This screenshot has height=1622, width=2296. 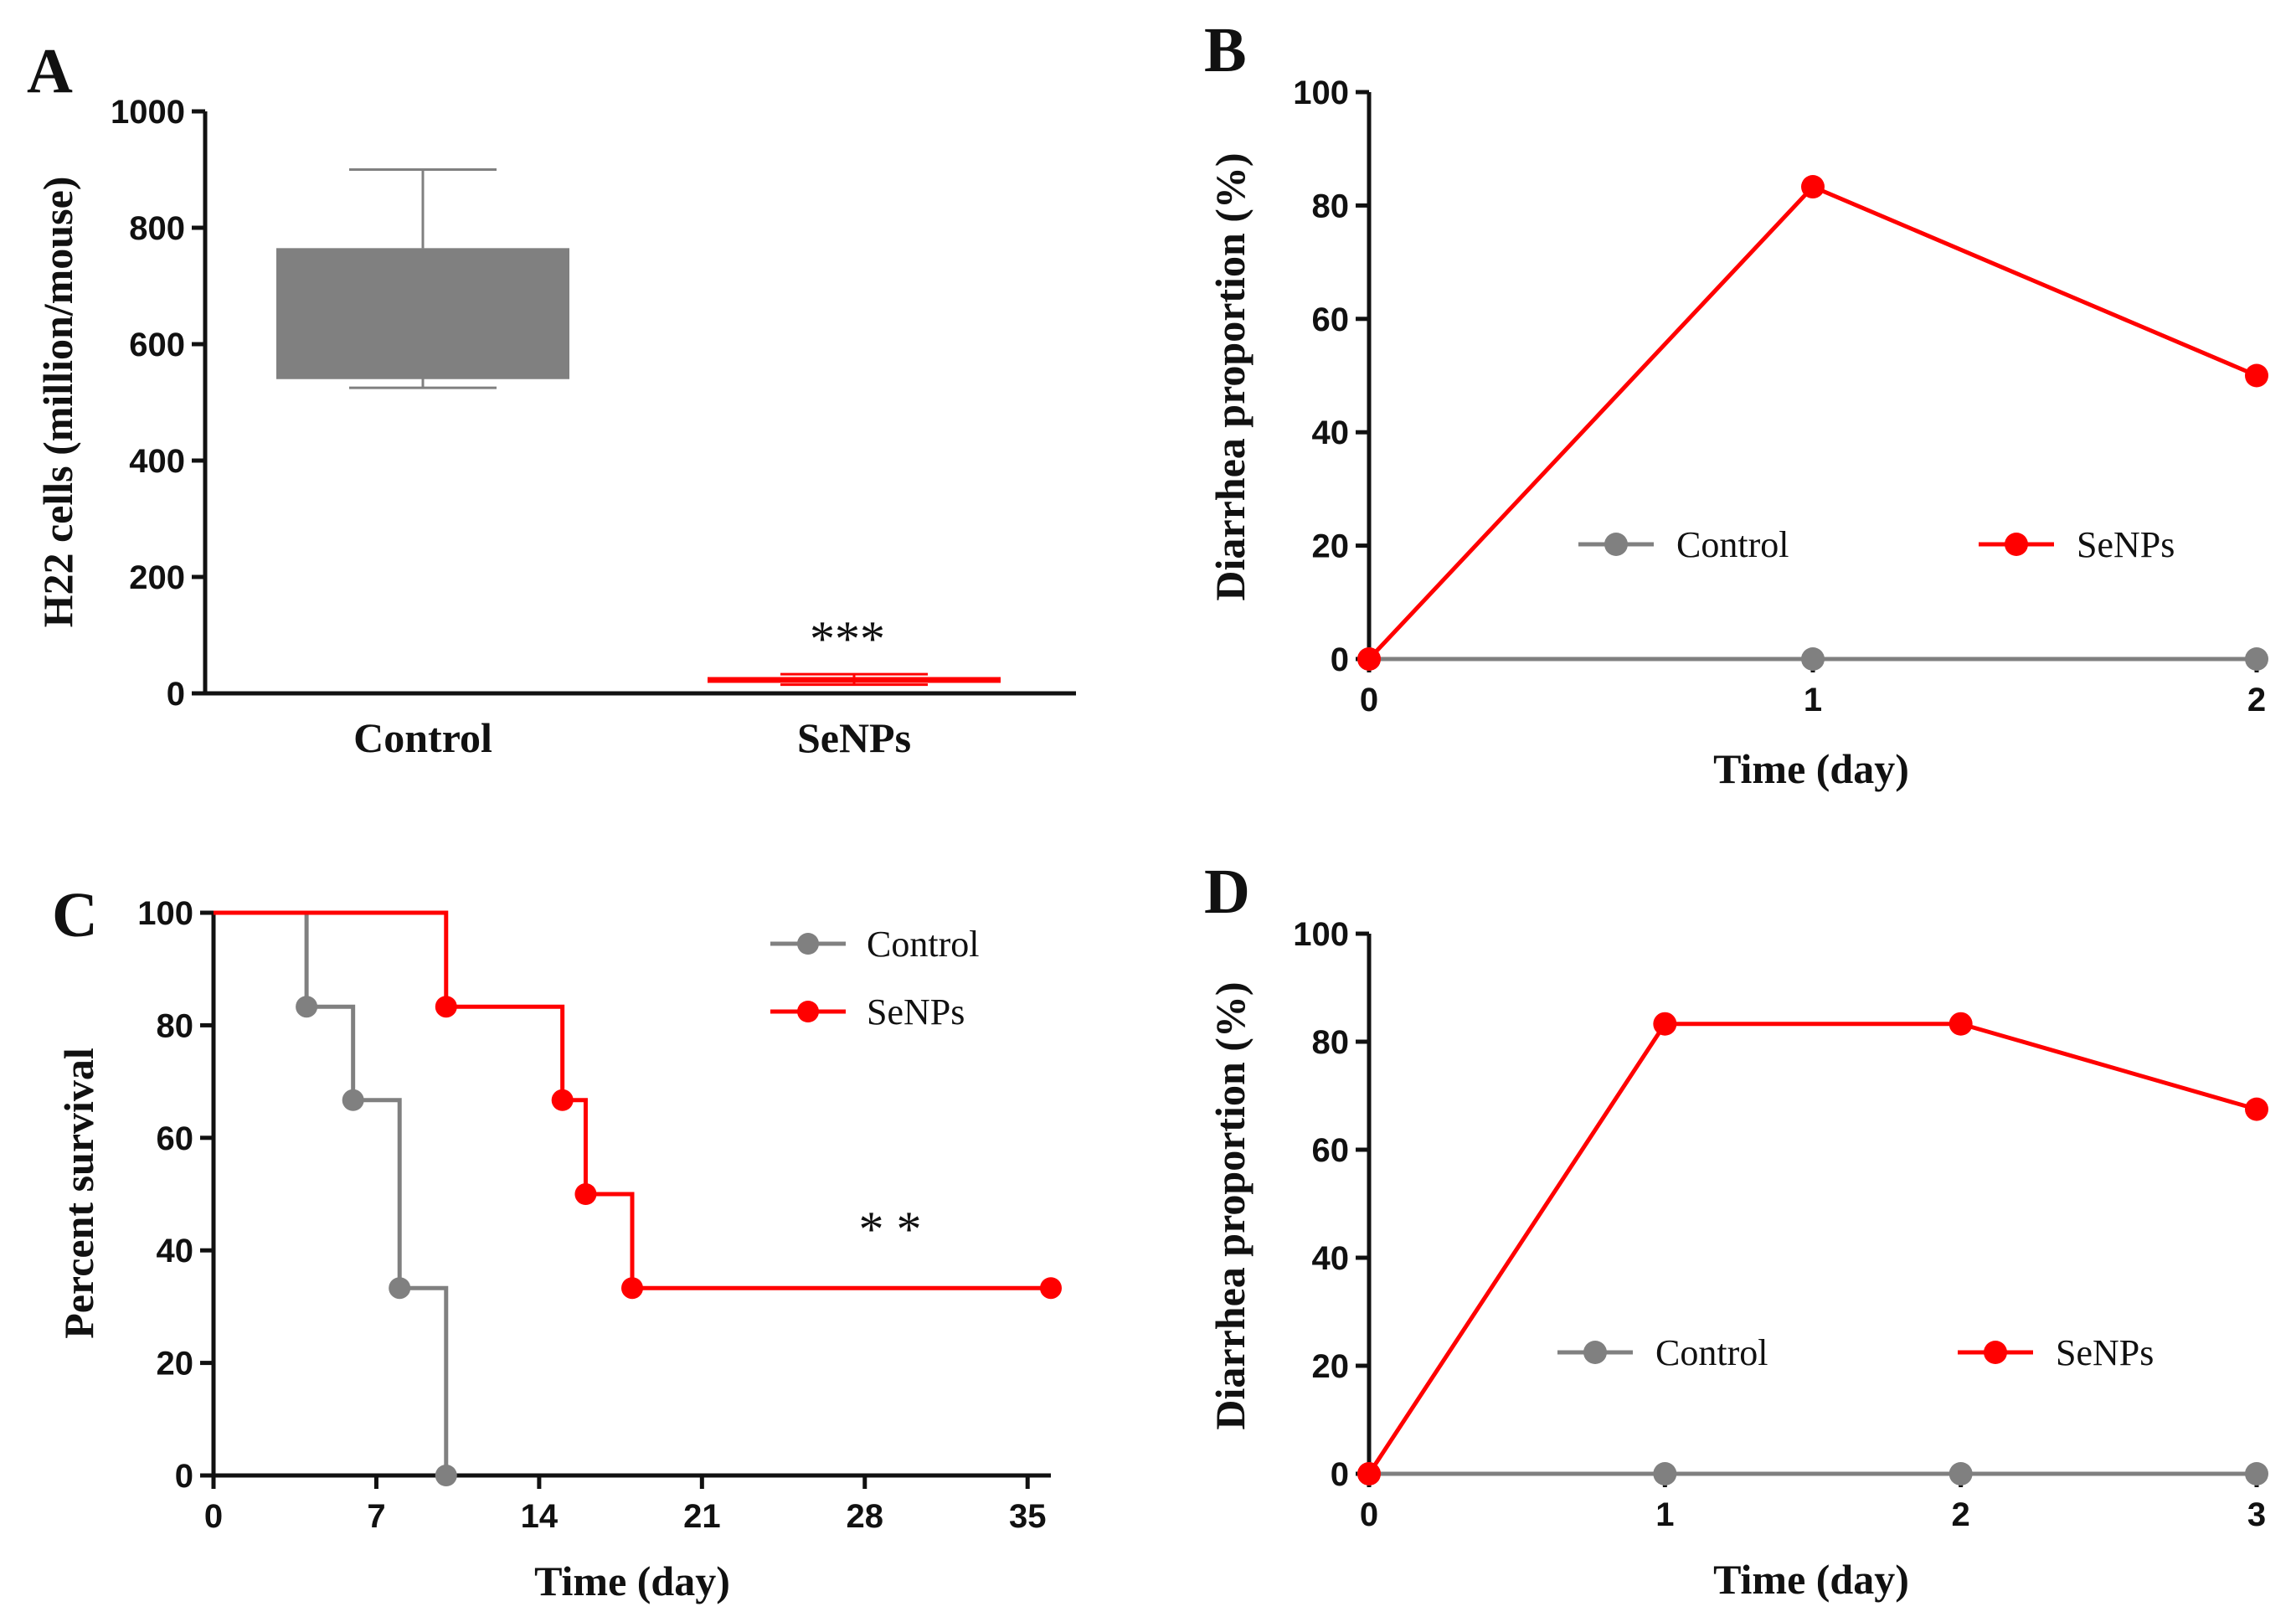 I want to click on panel-letter: A, so click(x=50, y=71).